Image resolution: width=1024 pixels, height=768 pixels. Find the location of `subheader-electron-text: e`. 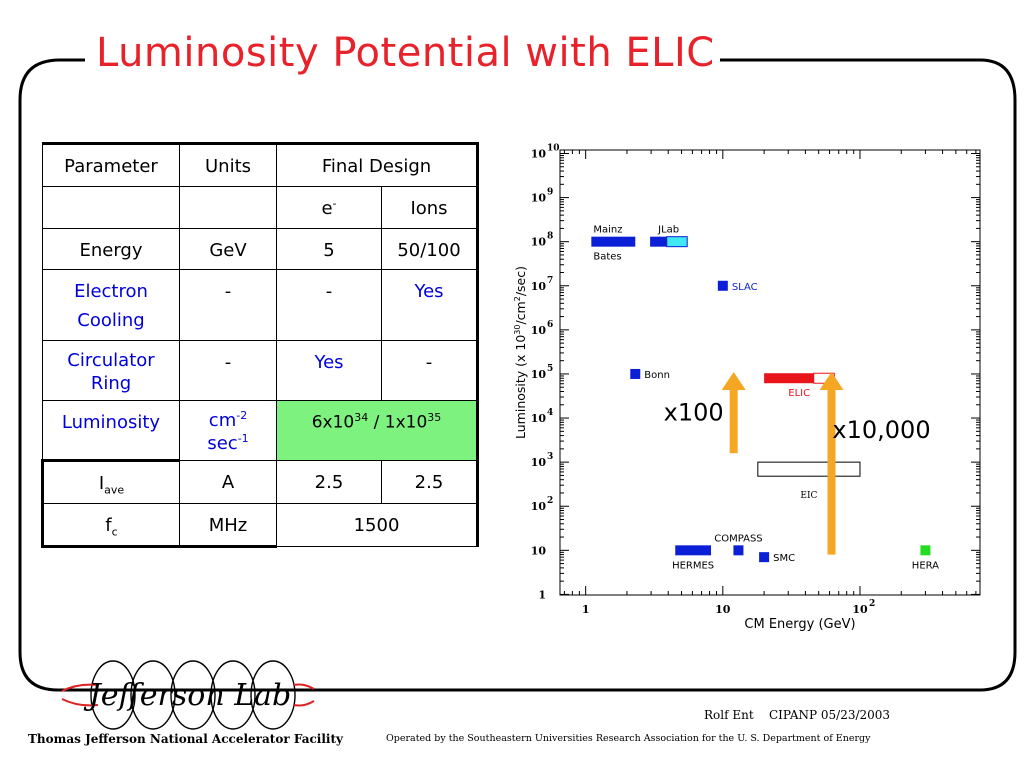

subheader-electron-text: e is located at coordinates (327, 208).